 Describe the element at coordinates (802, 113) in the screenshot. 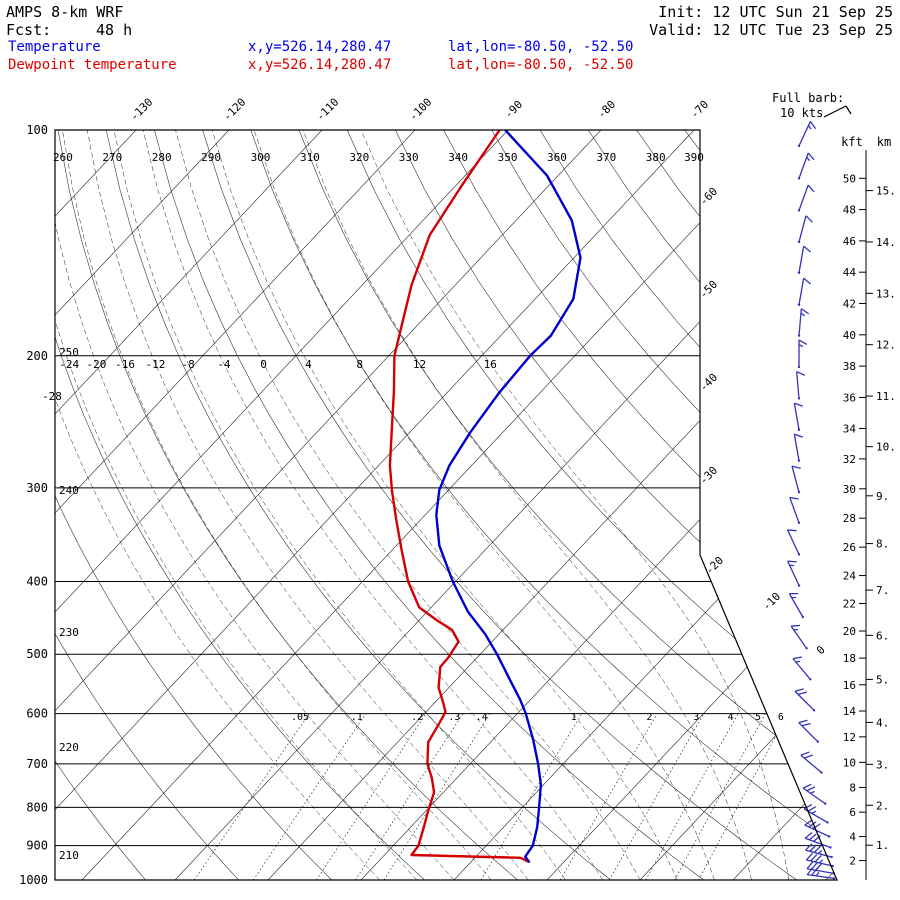

I see `barb-legend-line2: 10 kts` at that location.